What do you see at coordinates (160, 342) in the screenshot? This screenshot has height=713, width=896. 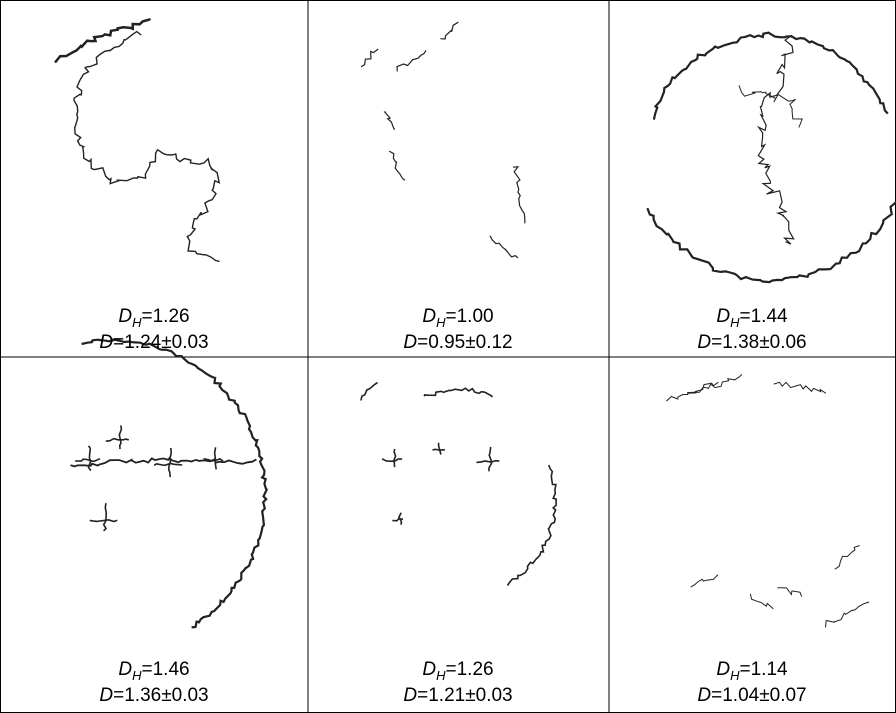 I see `value: =1.24±0.03` at bounding box center [160, 342].